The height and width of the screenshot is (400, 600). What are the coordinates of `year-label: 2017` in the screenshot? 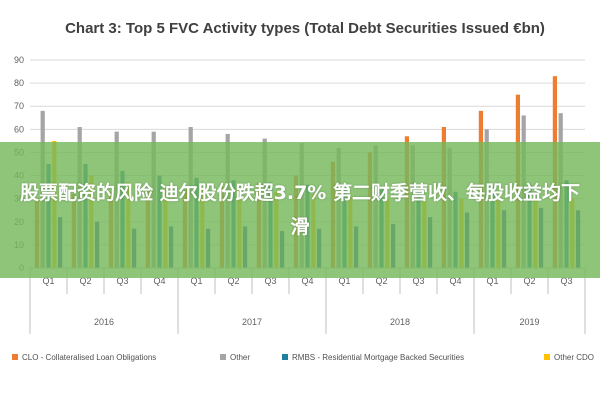 It's located at (252, 322).